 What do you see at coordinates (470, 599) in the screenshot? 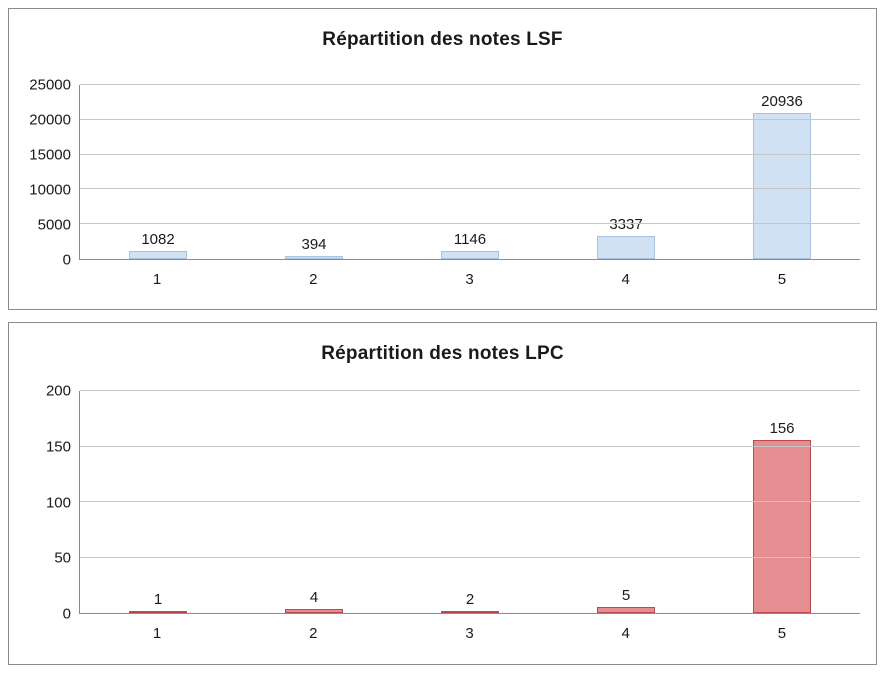
I see `data-label: 2` at bounding box center [470, 599].